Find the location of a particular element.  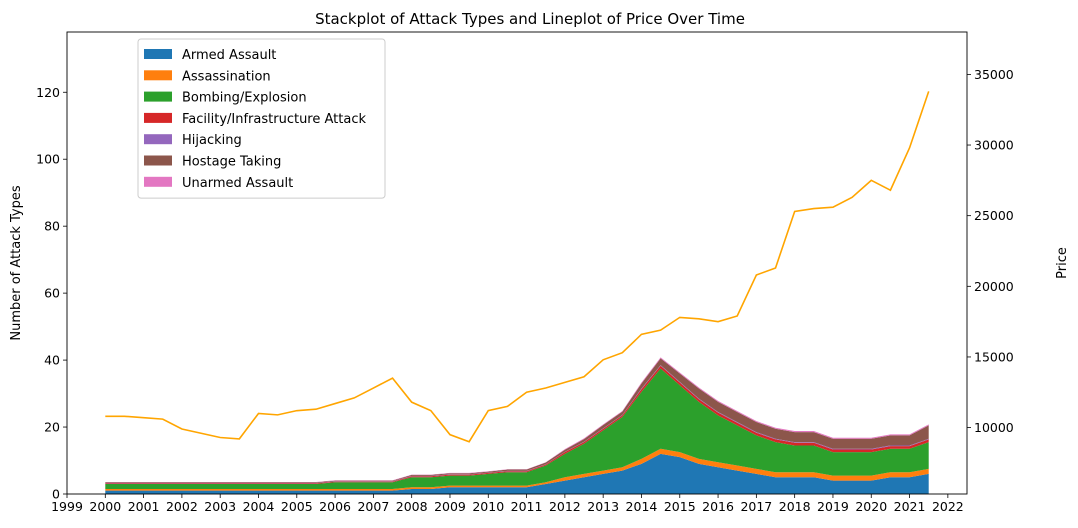

y-tick-label-2: 40 is located at coordinates (52, 360).